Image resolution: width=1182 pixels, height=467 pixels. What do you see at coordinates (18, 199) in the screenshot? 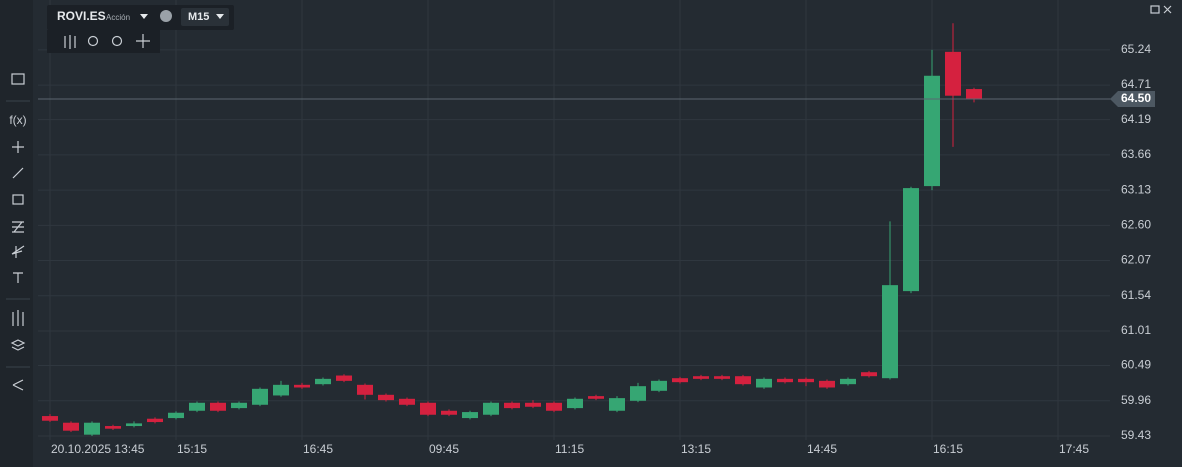
I see `rect-icon` at bounding box center [18, 199].